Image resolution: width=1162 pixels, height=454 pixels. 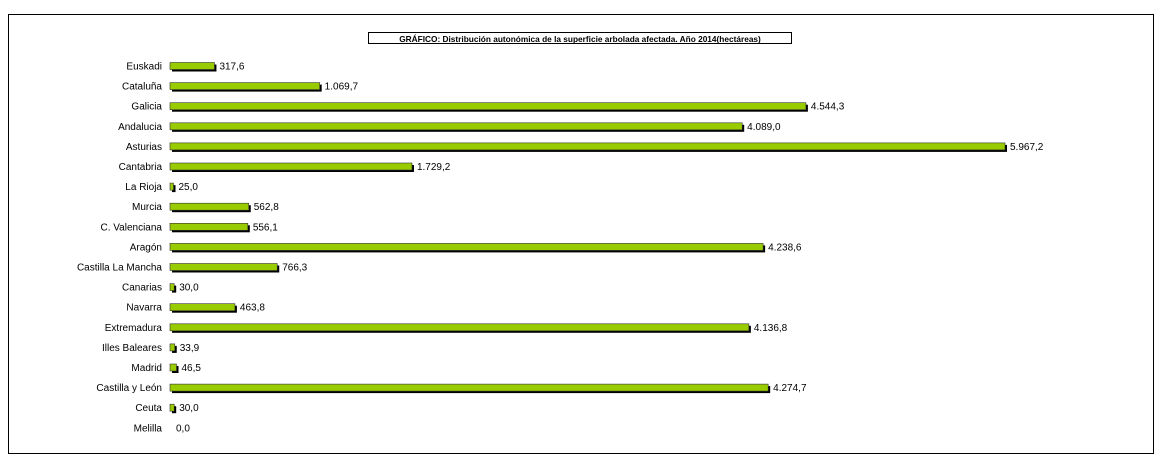 I want to click on value-label: 46,5, so click(x=192, y=368).